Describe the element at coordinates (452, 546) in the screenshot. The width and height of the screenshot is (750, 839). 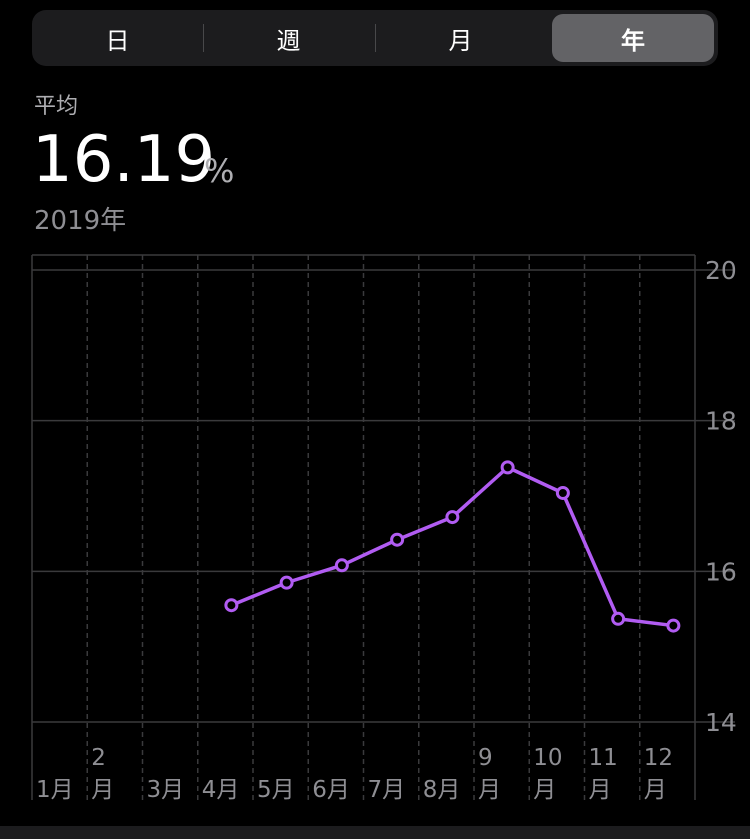
I see `series-line` at that location.